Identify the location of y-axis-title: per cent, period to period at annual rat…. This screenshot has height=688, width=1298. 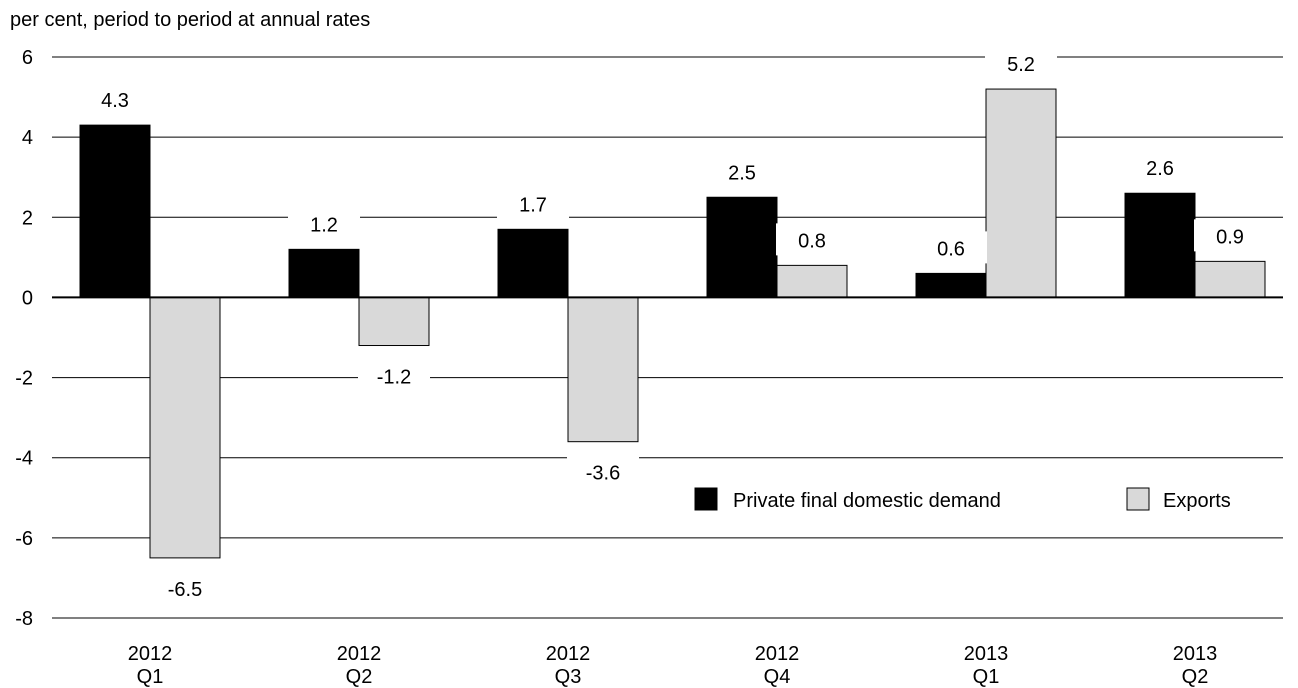
(190, 20).